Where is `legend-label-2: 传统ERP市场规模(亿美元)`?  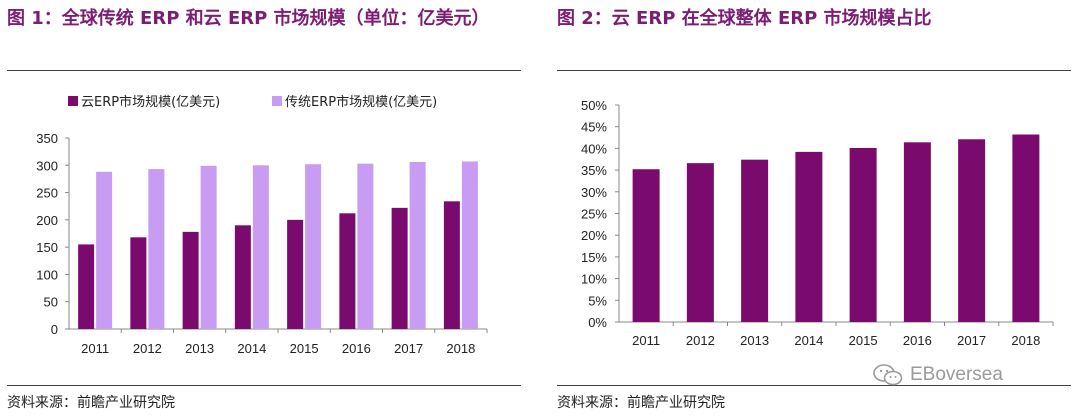 legend-label-2: 传统ERP市场规模(亿美元) is located at coordinates (361, 102).